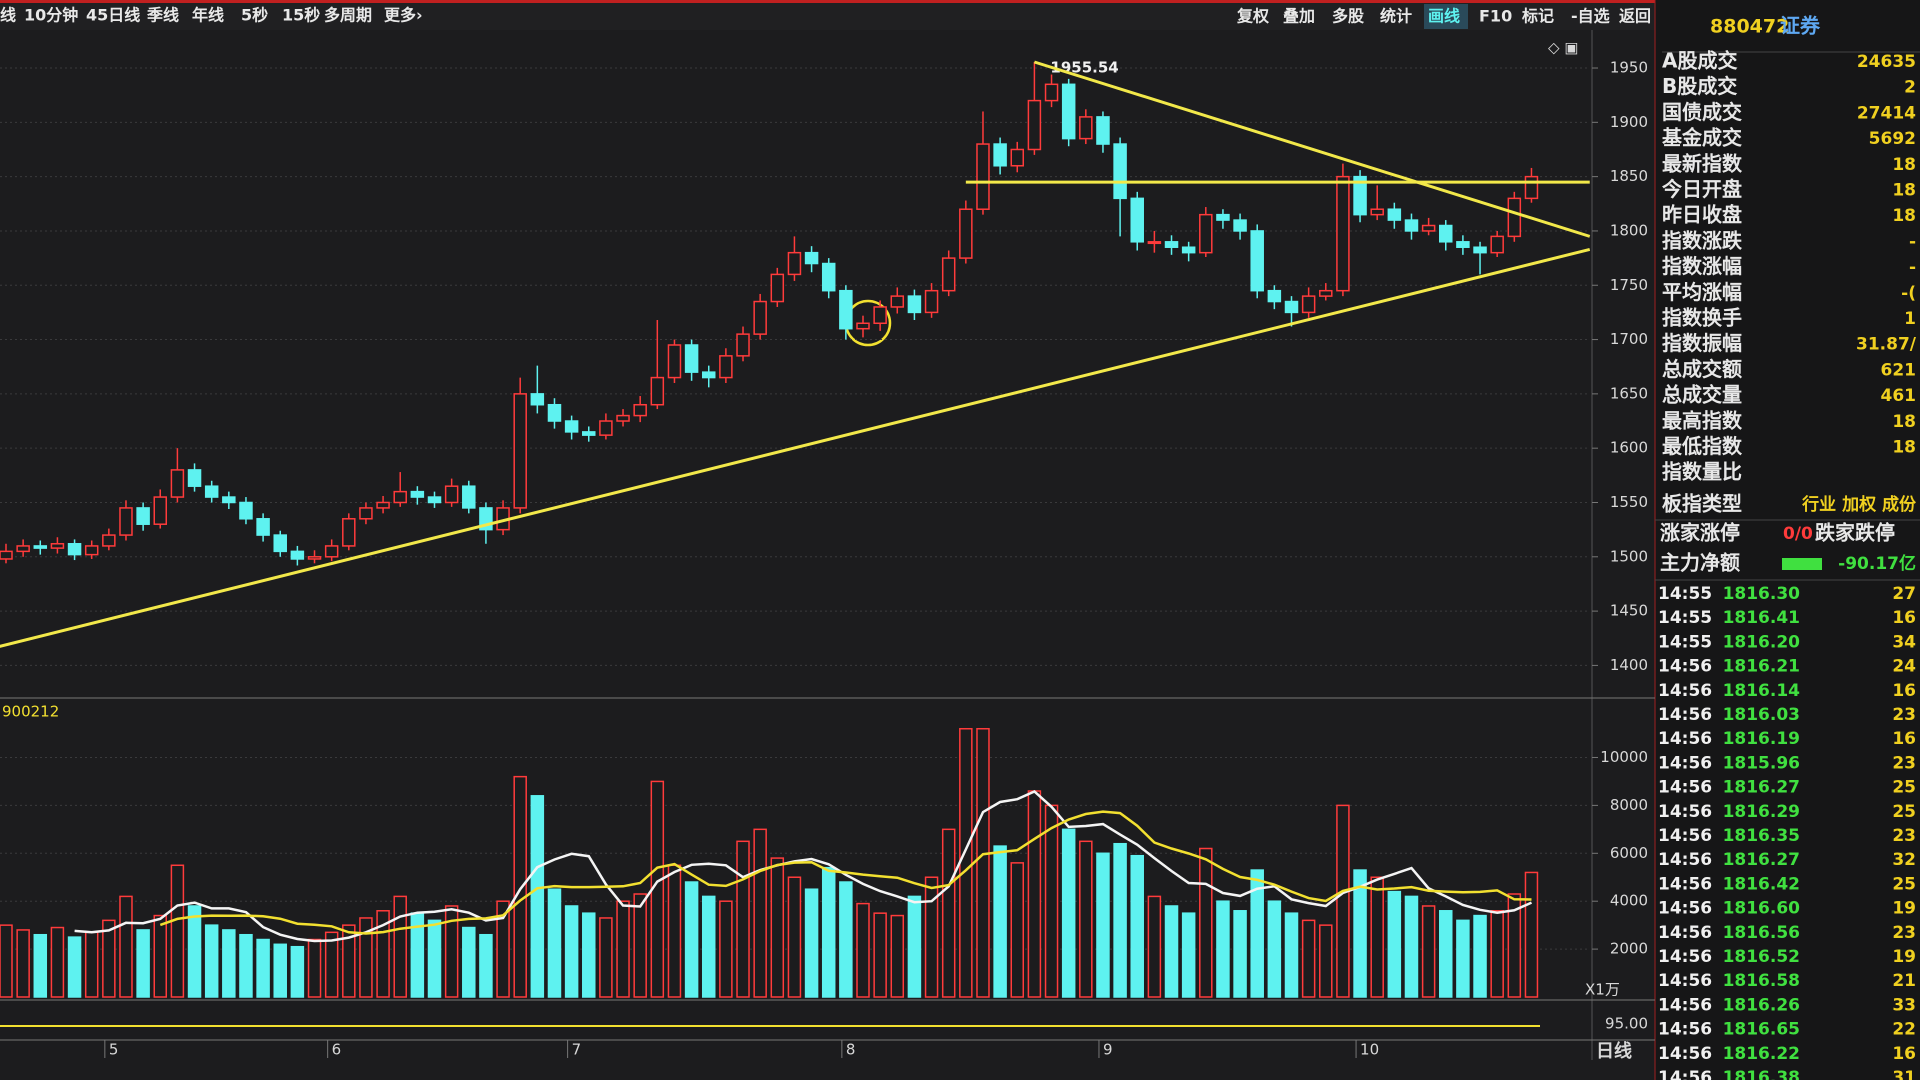 The height and width of the screenshot is (1080, 1920). Describe the element at coordinates (1563, 48) in the screenshot. I see `chart-icons: ◇ ▣` at that location.